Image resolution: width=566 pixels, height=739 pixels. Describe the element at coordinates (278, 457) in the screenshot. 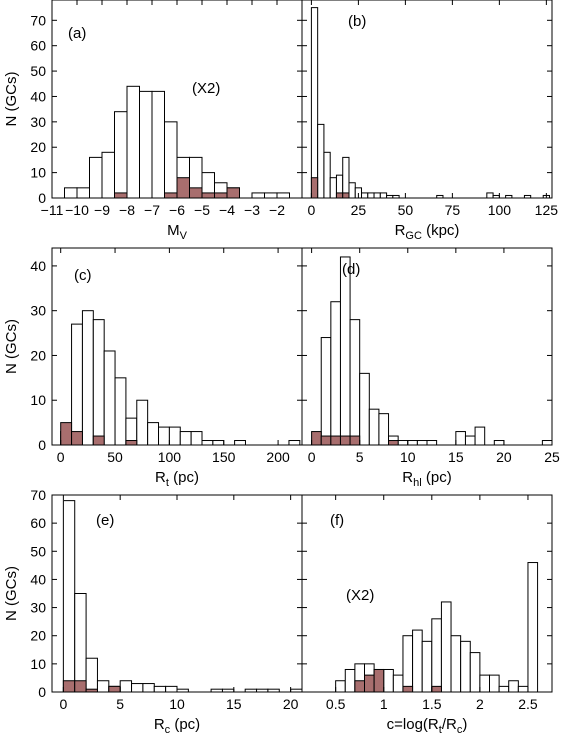

I see `x-tick-label: 200` at that location.